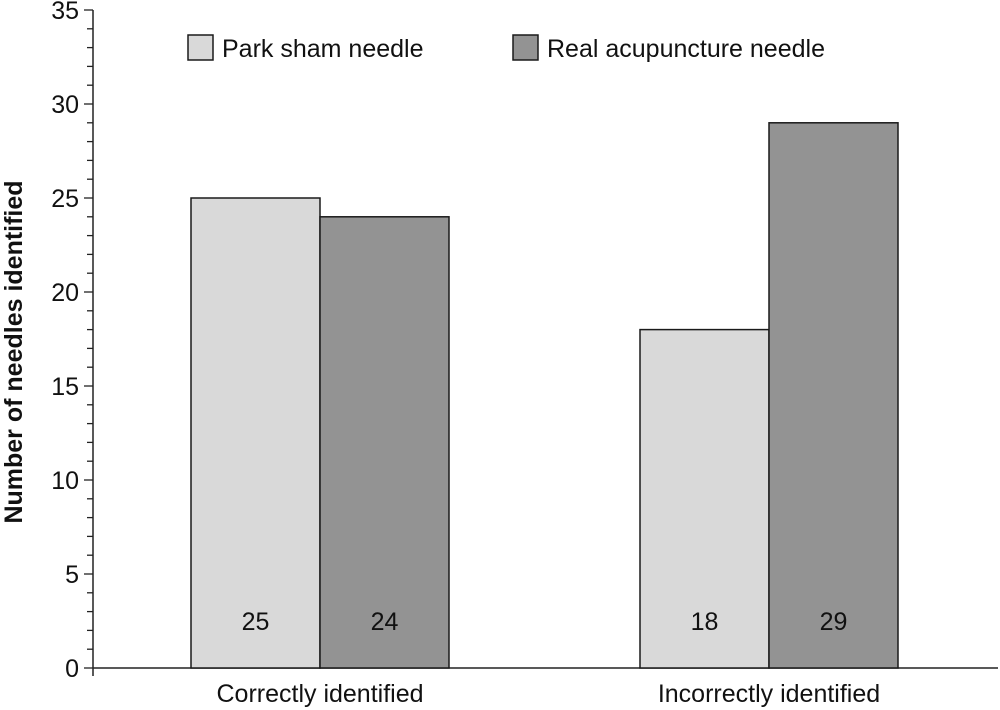 This screenshot has width=1000, height=710. What do you see at coordinates (14, 351) in the screenshot?
I see `y-axis-label: Number of needles identified` at bounding box center [14, 351].